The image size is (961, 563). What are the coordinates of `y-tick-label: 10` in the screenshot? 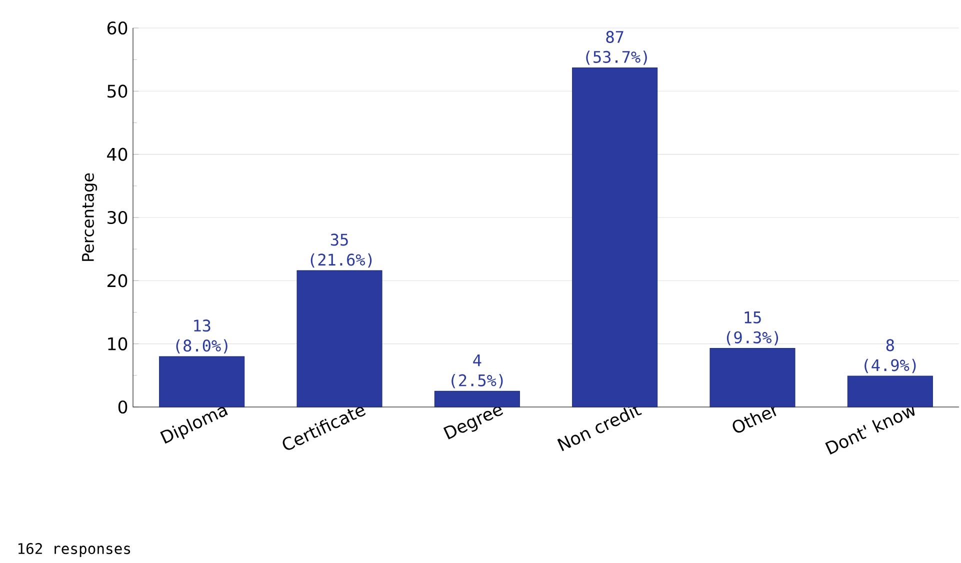 It's located at (118, 343).